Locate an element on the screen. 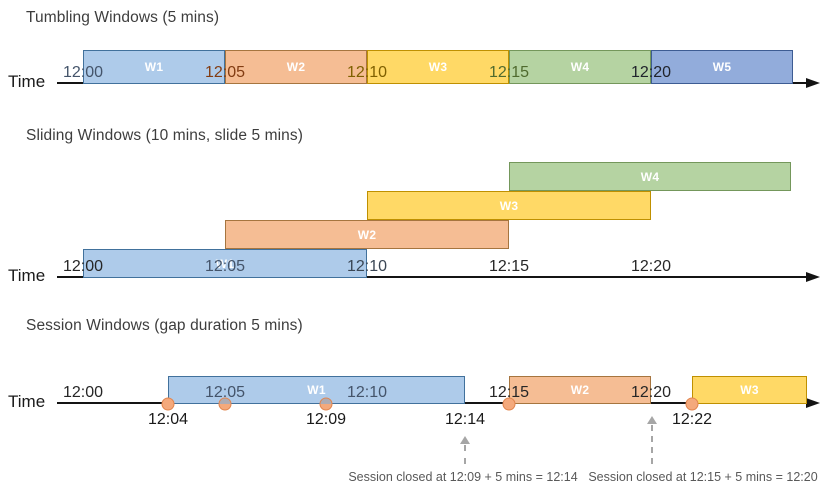 The height and width of the screenshot is (498, 829). window-bar-w5: W5 is located at coordinates (722, 67).